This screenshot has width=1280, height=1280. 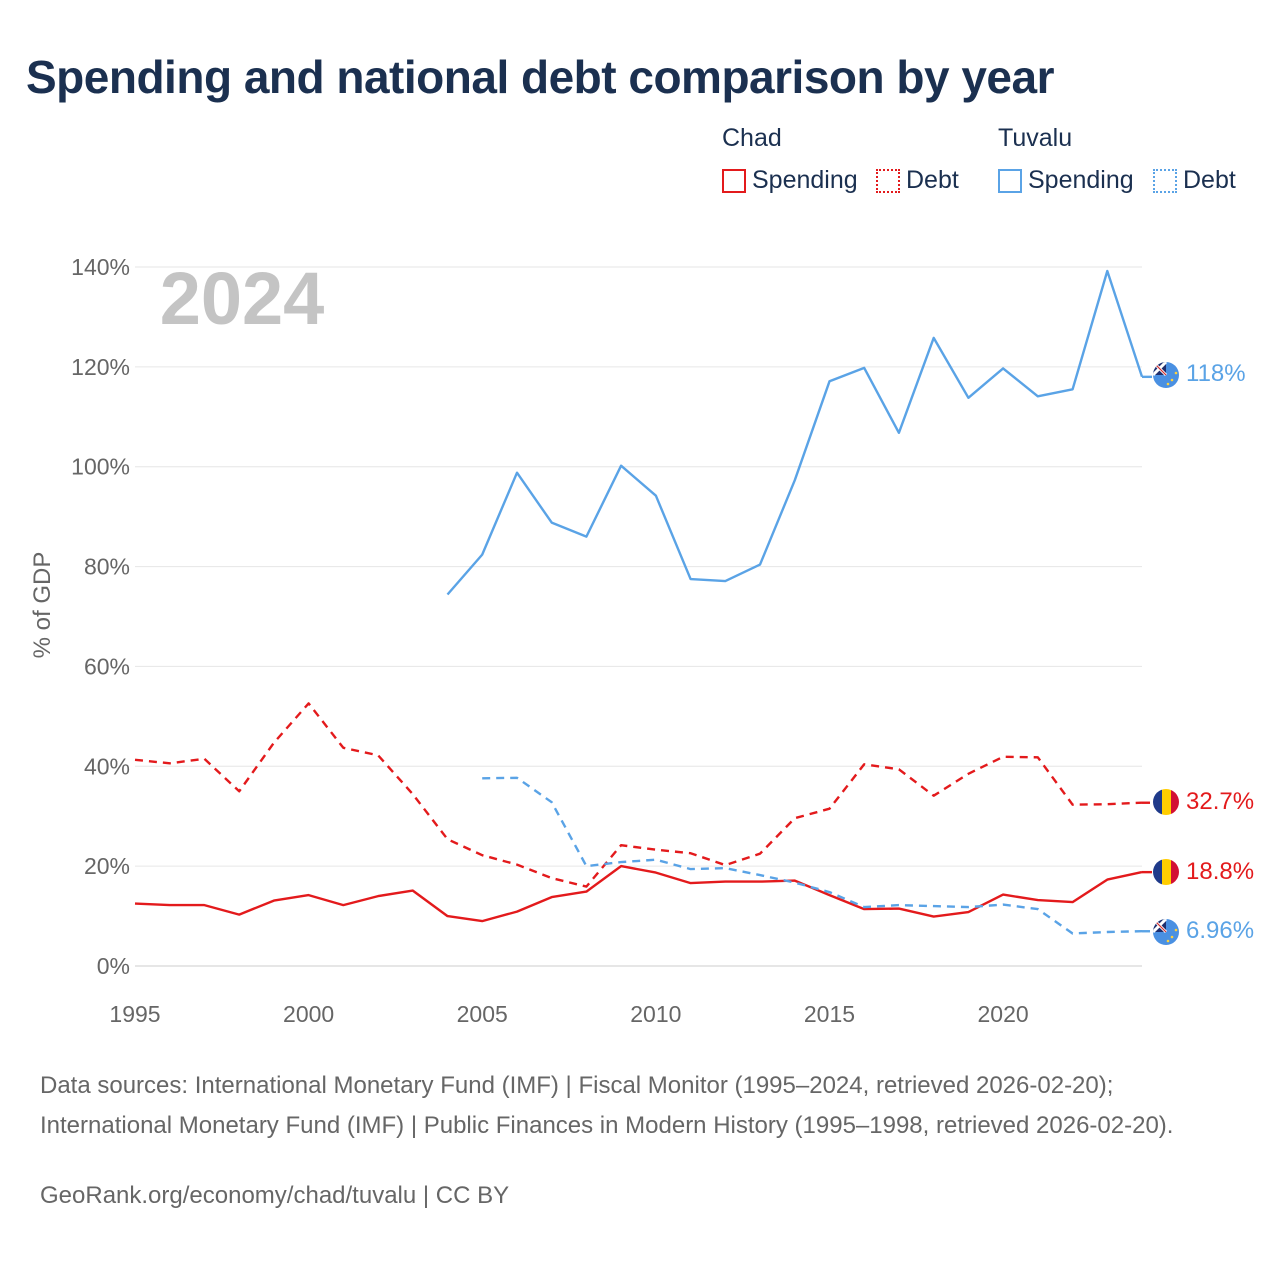 What do you see at coordinates (100, 267) in the screenshot?
I see `y-tick-label: 140%` at bounding box center [100, 267].